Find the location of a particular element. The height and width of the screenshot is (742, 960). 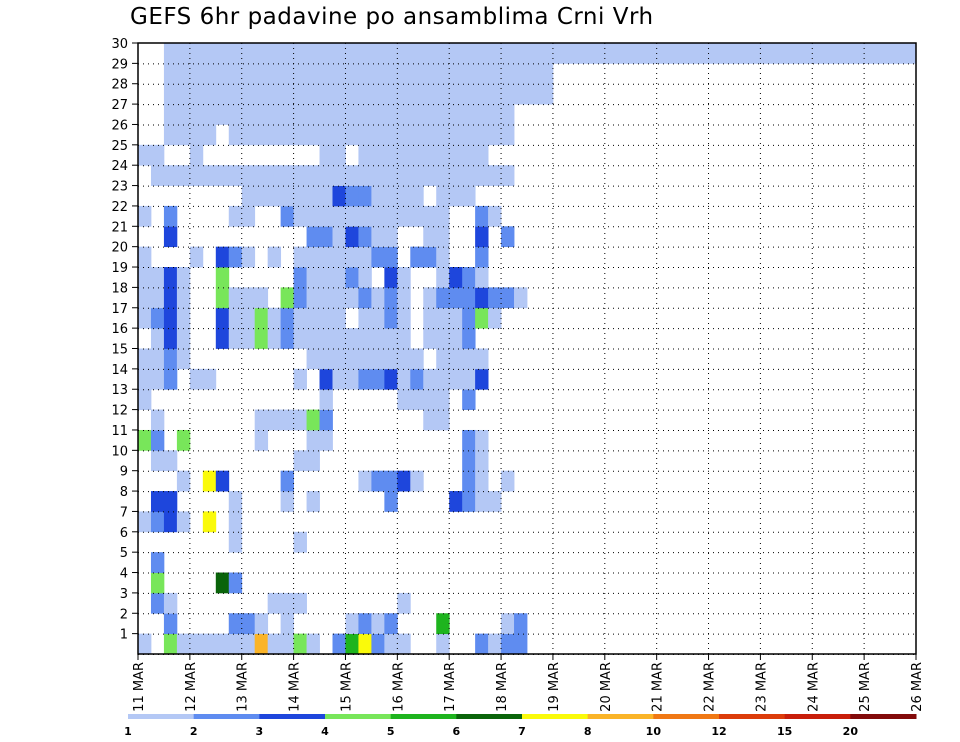

colorbar-label: 7 is located at coordinates (522, 731).